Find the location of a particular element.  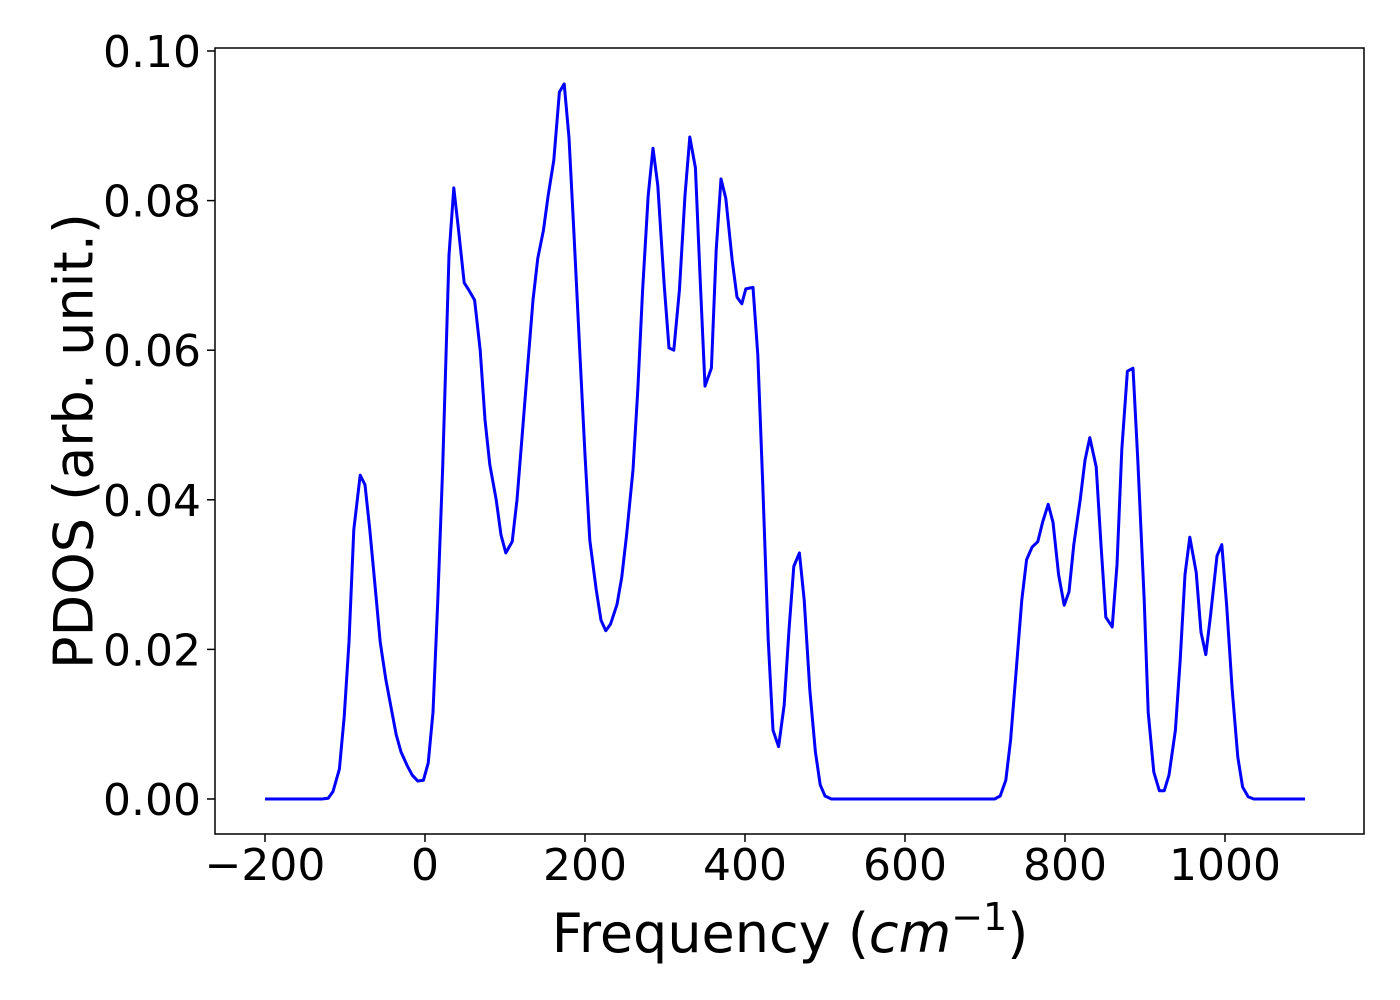

y-tick-label: 0.02 is located at coordinates (152, 650).